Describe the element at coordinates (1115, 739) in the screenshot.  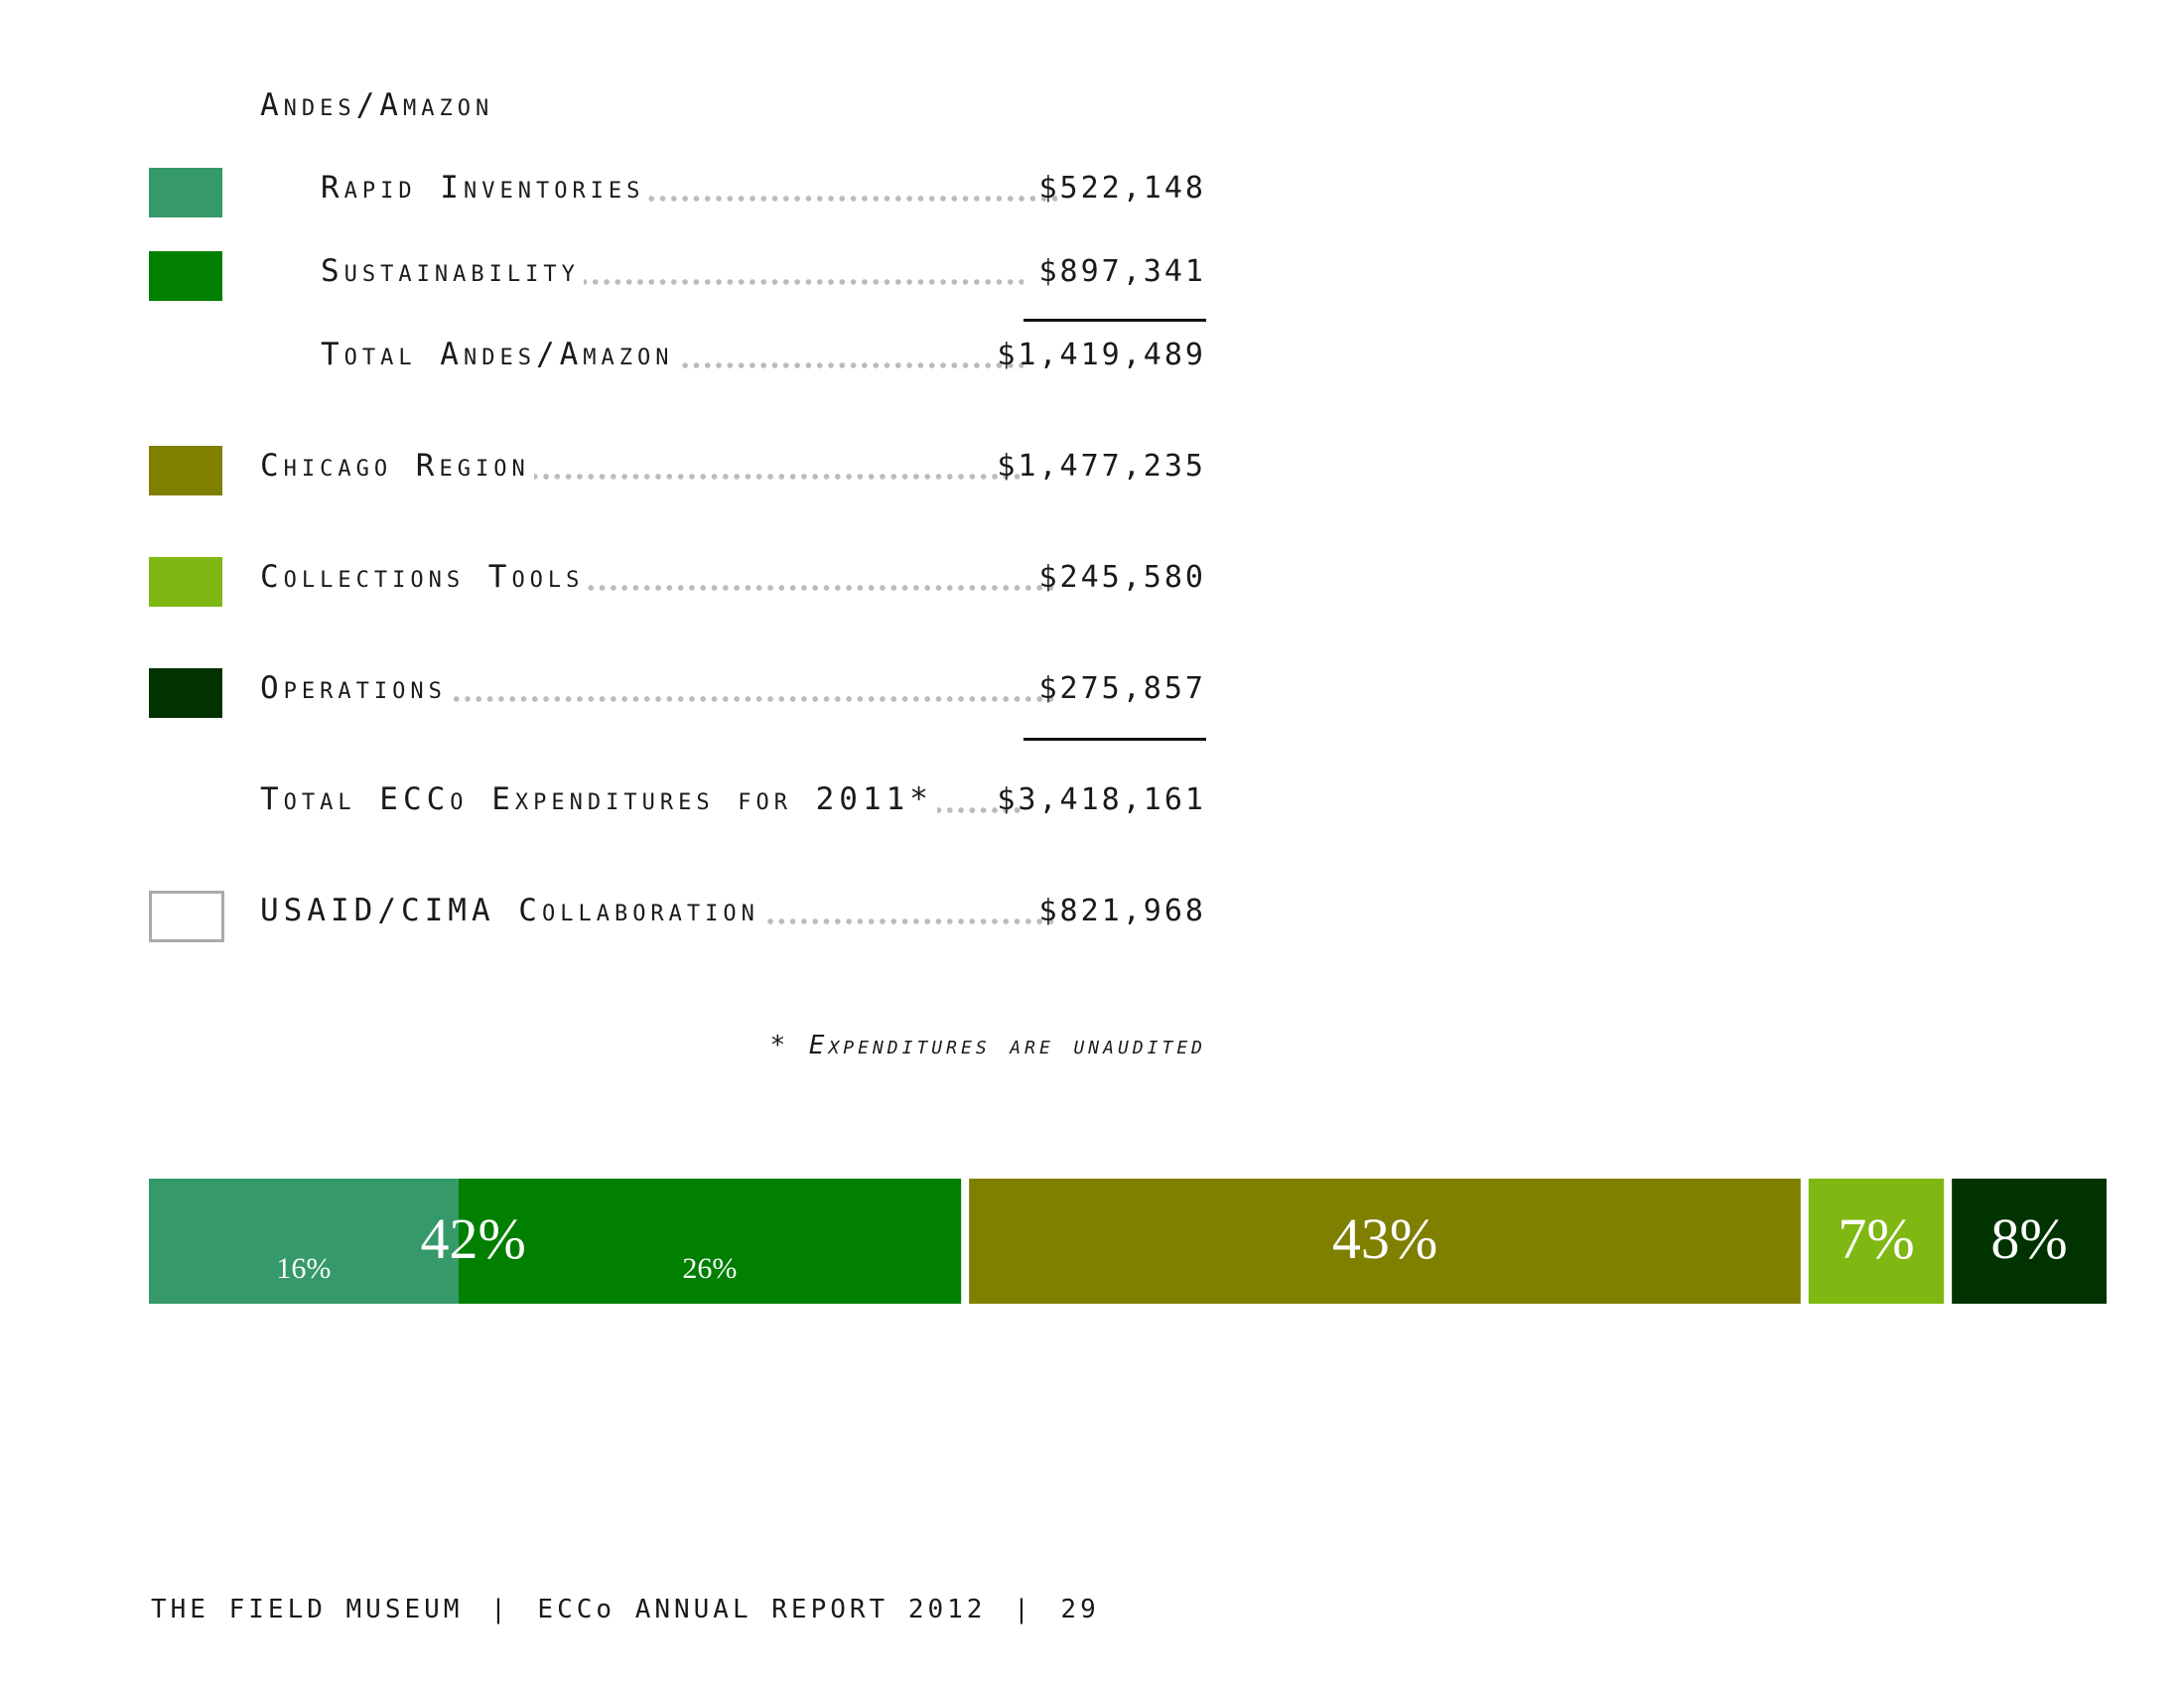
I see `total-rule` at that location.